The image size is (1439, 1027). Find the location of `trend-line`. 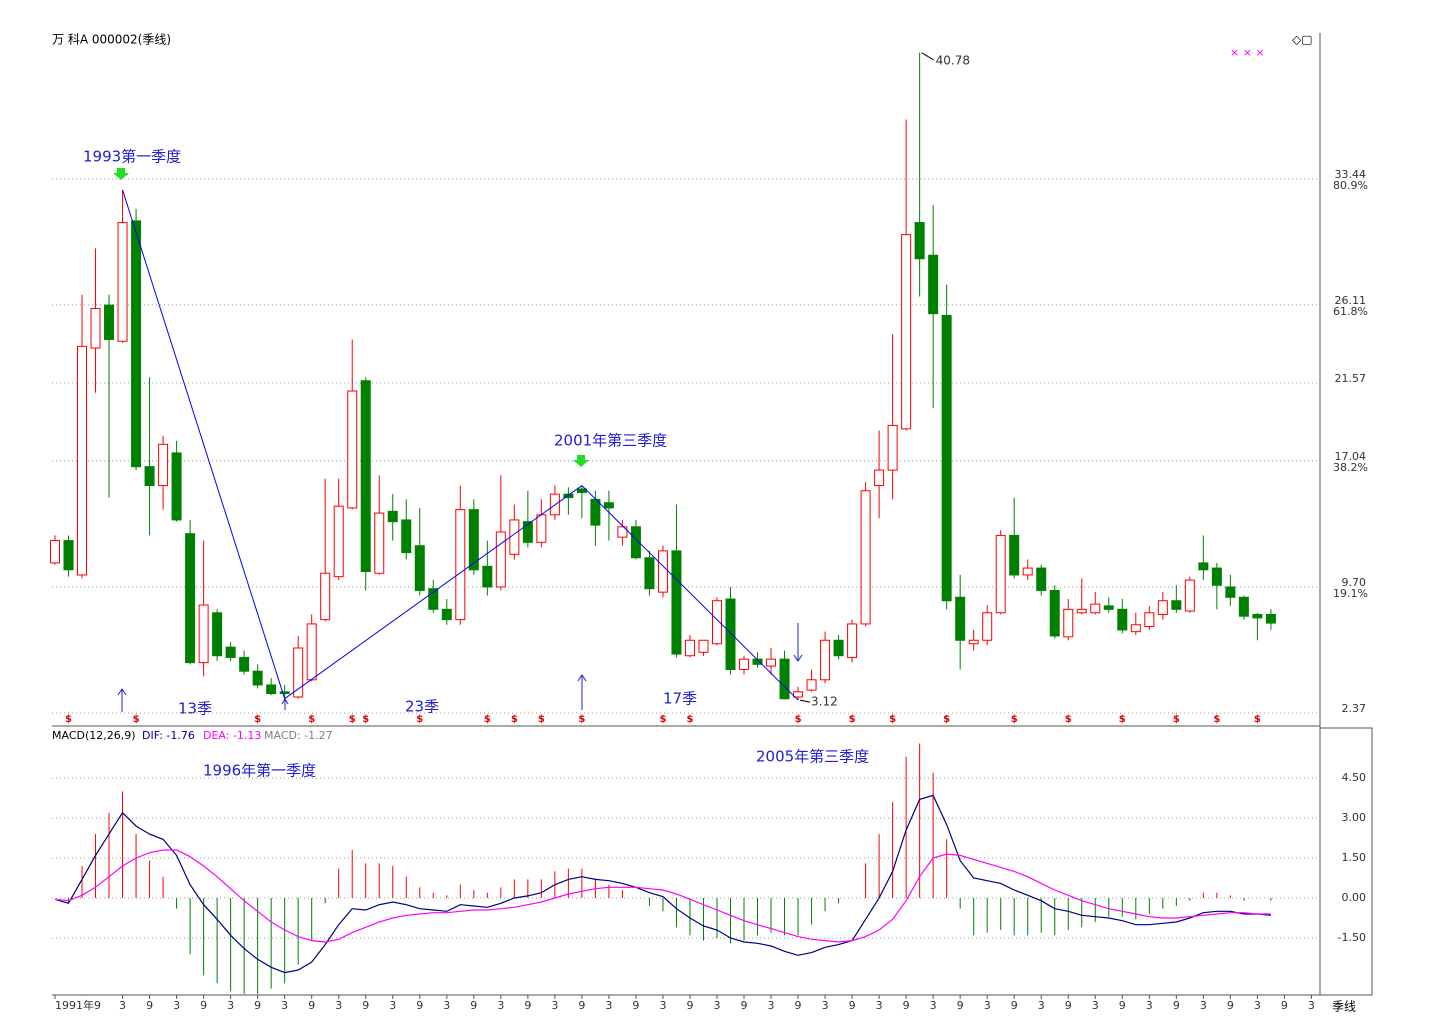

trend-line is located at coordinates (204, 444).